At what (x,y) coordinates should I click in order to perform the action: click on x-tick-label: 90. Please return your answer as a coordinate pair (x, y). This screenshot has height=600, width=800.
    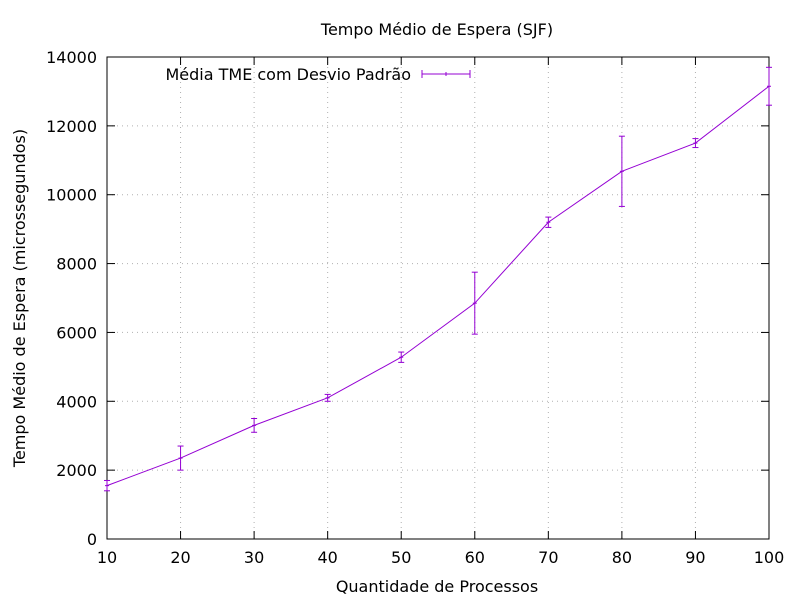
    Looking at the image, I should click on (695, 557).